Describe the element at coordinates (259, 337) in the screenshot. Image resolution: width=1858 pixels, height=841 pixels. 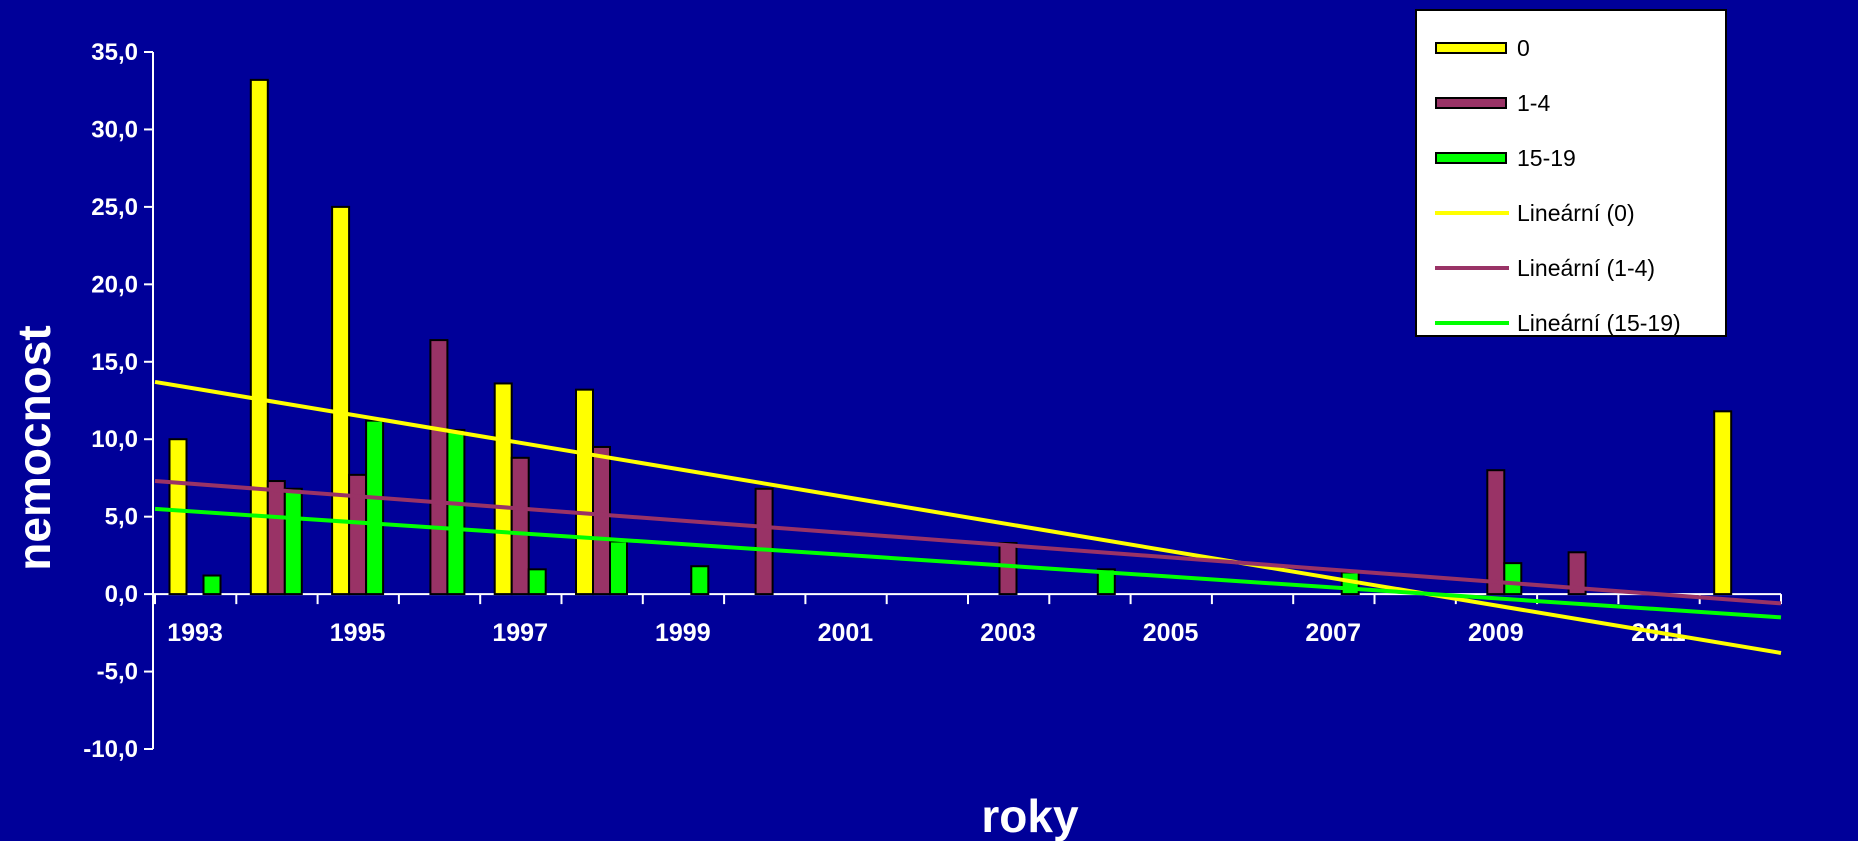
I see `bar-0-1994` at that location.